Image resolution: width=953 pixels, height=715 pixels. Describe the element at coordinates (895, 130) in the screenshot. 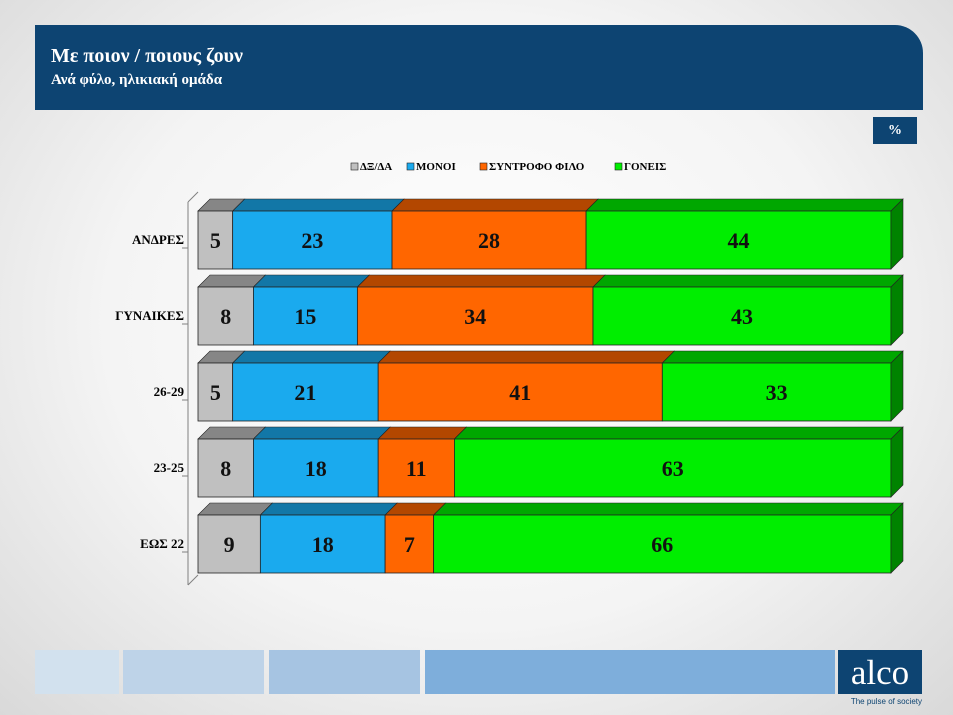

I see `unit-badge: %` at that location.